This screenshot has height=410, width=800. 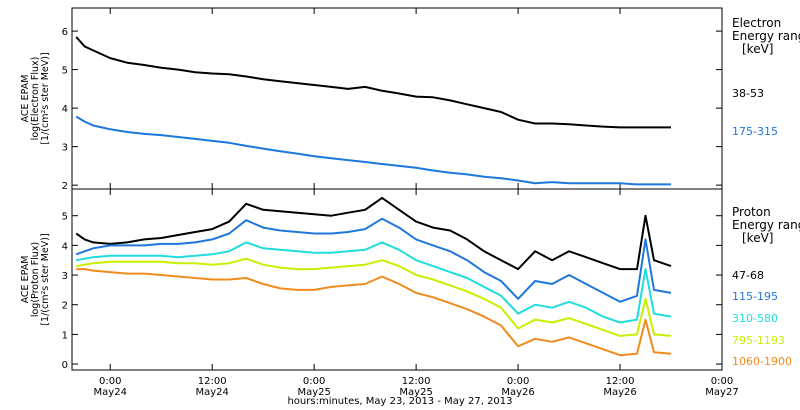 I want to click on y-tick-label-electron: 4, so click(x=65, y=109).